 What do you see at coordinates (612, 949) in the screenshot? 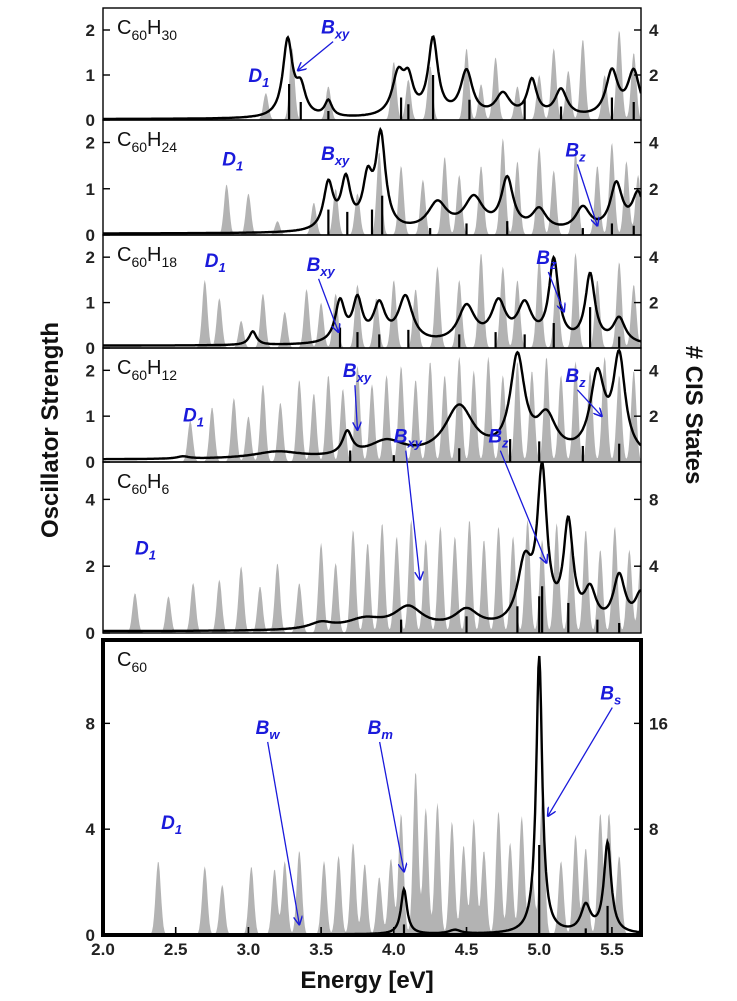
I see `x-tick-label: 5.5` at bounding box center [612, 949].